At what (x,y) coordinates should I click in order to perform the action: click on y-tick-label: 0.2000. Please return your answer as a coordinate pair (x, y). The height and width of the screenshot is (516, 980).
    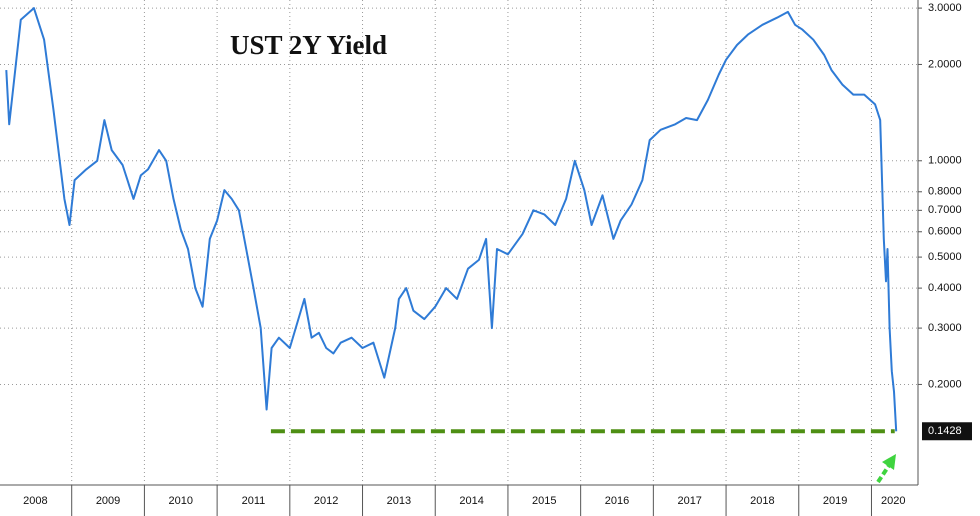
    Looking at the image, I should click on (945, 384).